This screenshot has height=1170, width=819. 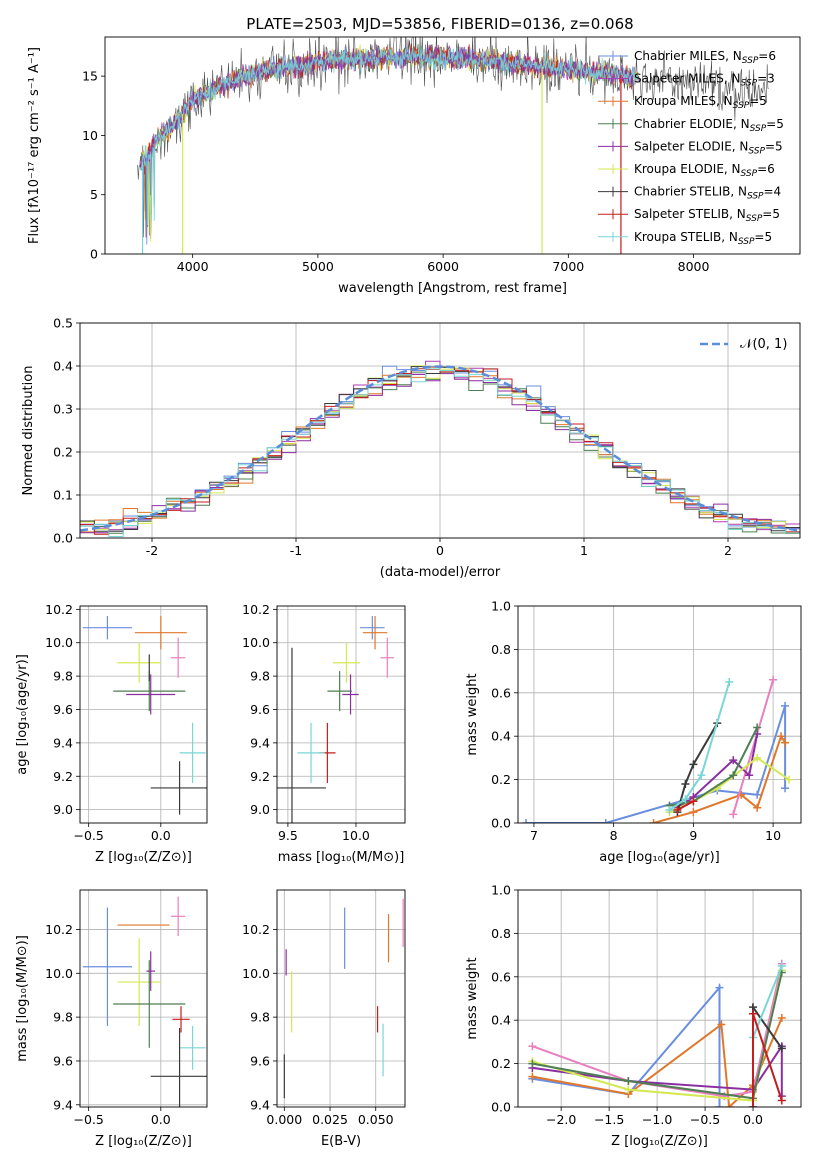 I want to click on y-axis-label: Normed distribution, so click(x=28, y=431).